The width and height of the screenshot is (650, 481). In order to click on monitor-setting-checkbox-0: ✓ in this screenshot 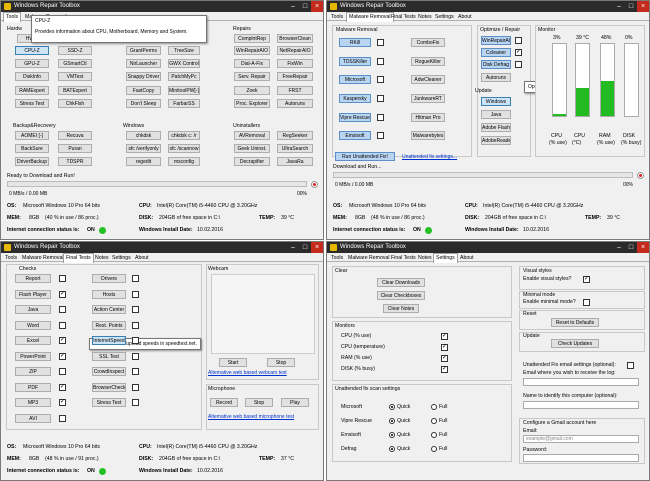, I will do `click(444, 336)`.